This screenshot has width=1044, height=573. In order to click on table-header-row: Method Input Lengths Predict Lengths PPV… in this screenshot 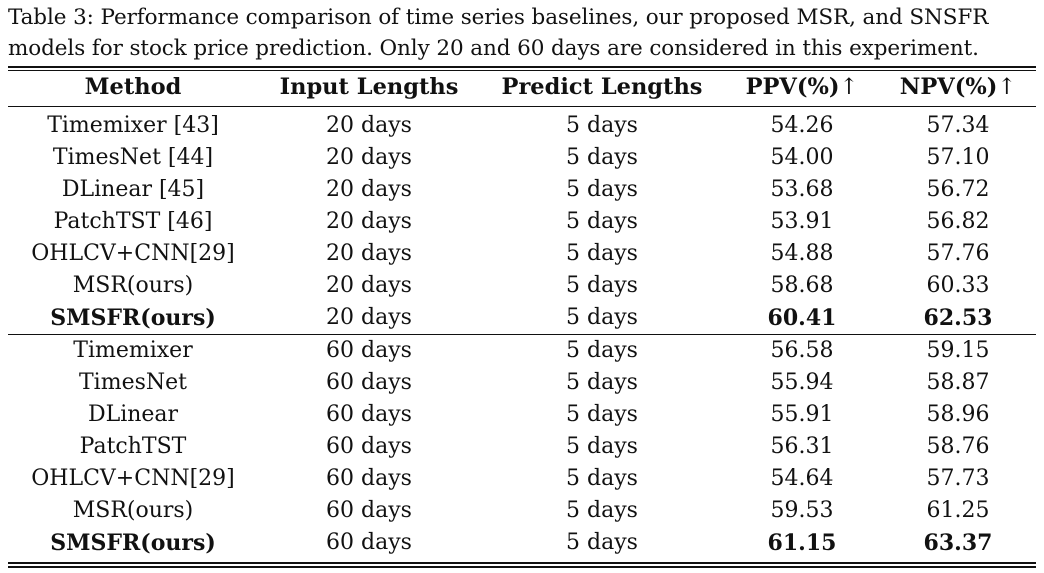, I will do `click(522, 87)`.